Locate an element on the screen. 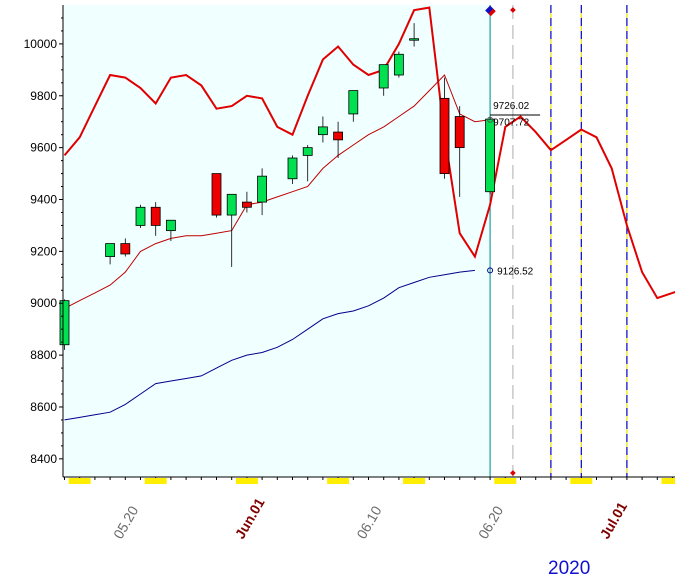 The width and height of the screenshot is (675, 581). y-tick-label: 9000 is located at coordinates (43, 303).